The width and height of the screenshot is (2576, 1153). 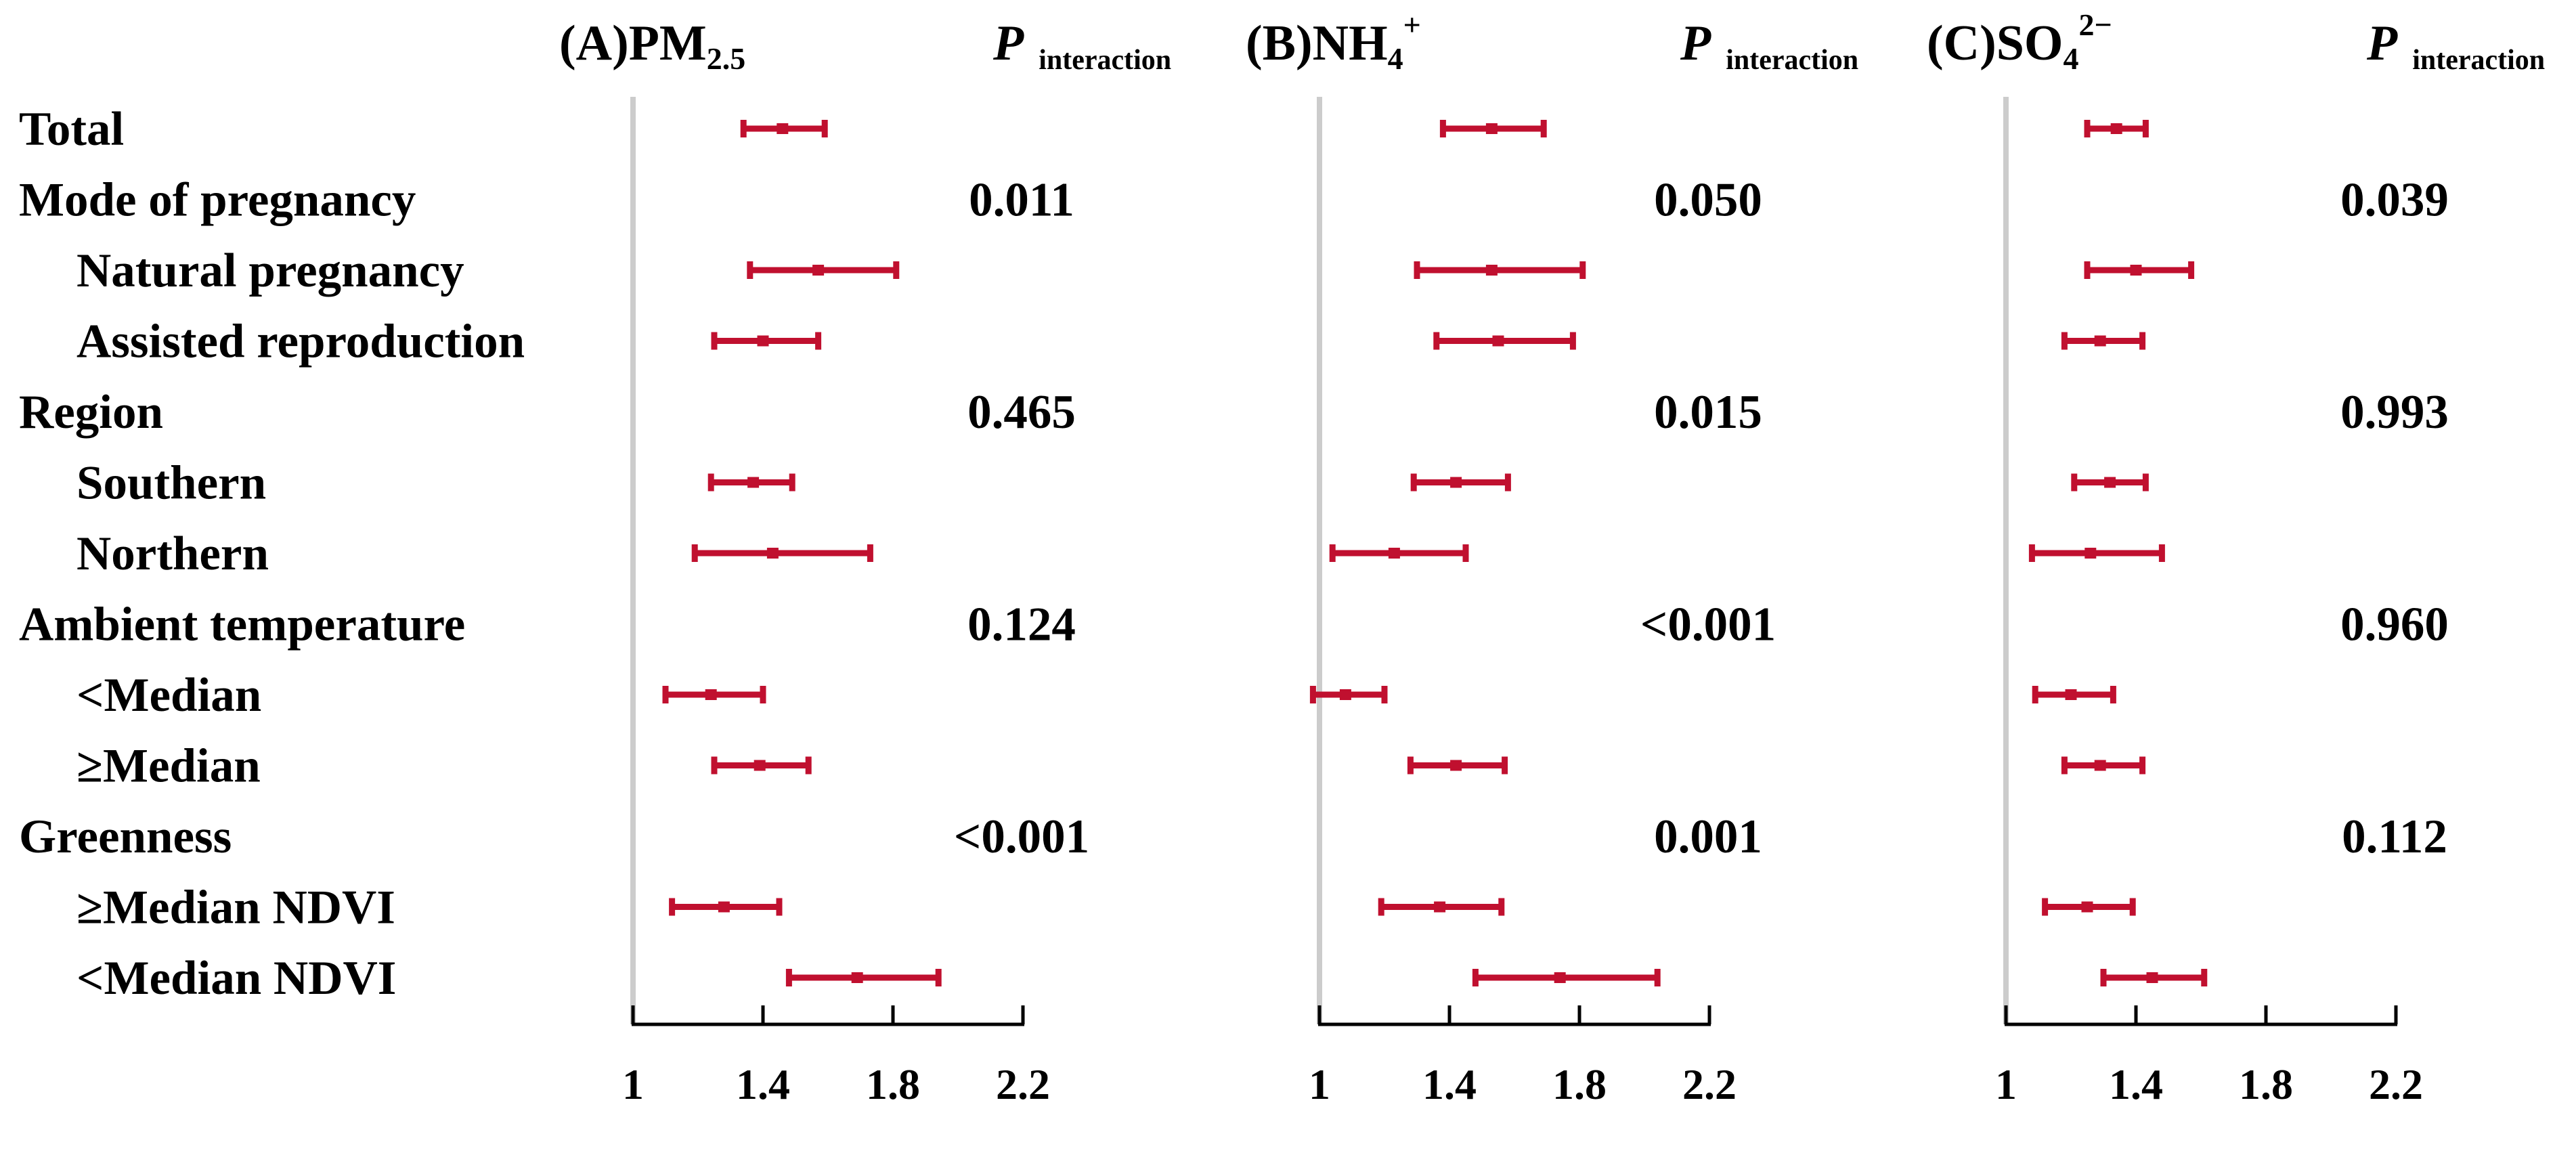 What do you see at coordinates (217, 200) in the screenshot?
I see `row-label: Mode of pregnancy` at bounding box center [217, 200].